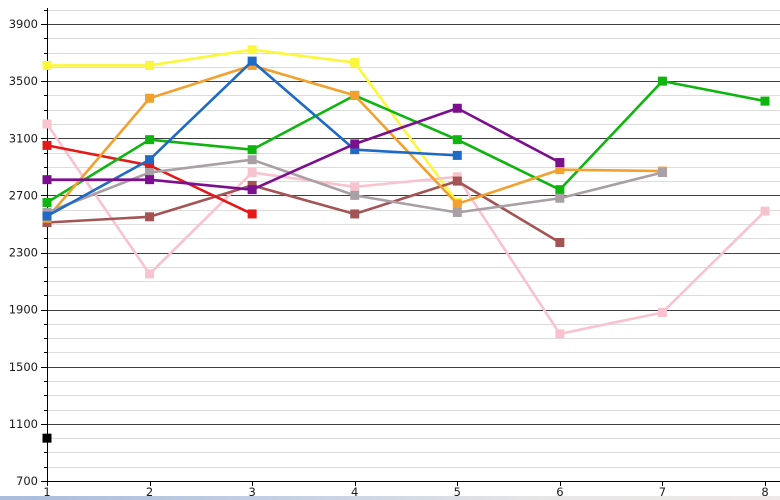 This screenshot has width=780, height=500. Describe the element at coordinates (354, 492) in the screenshot. I see `x-tick-label: 4` at that location.